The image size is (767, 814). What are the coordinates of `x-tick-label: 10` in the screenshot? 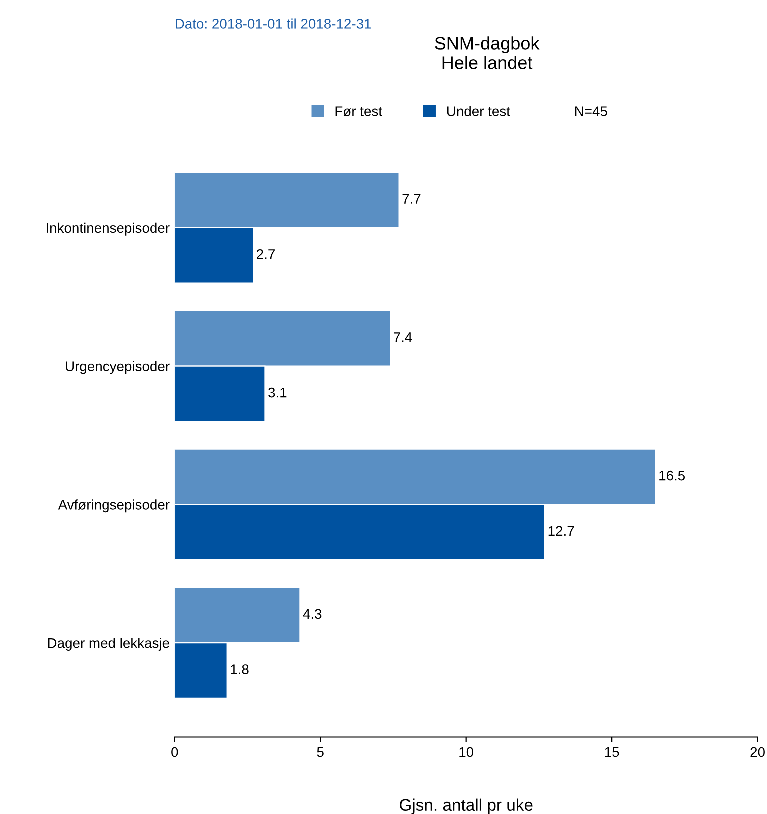 It's located at (467, 752).